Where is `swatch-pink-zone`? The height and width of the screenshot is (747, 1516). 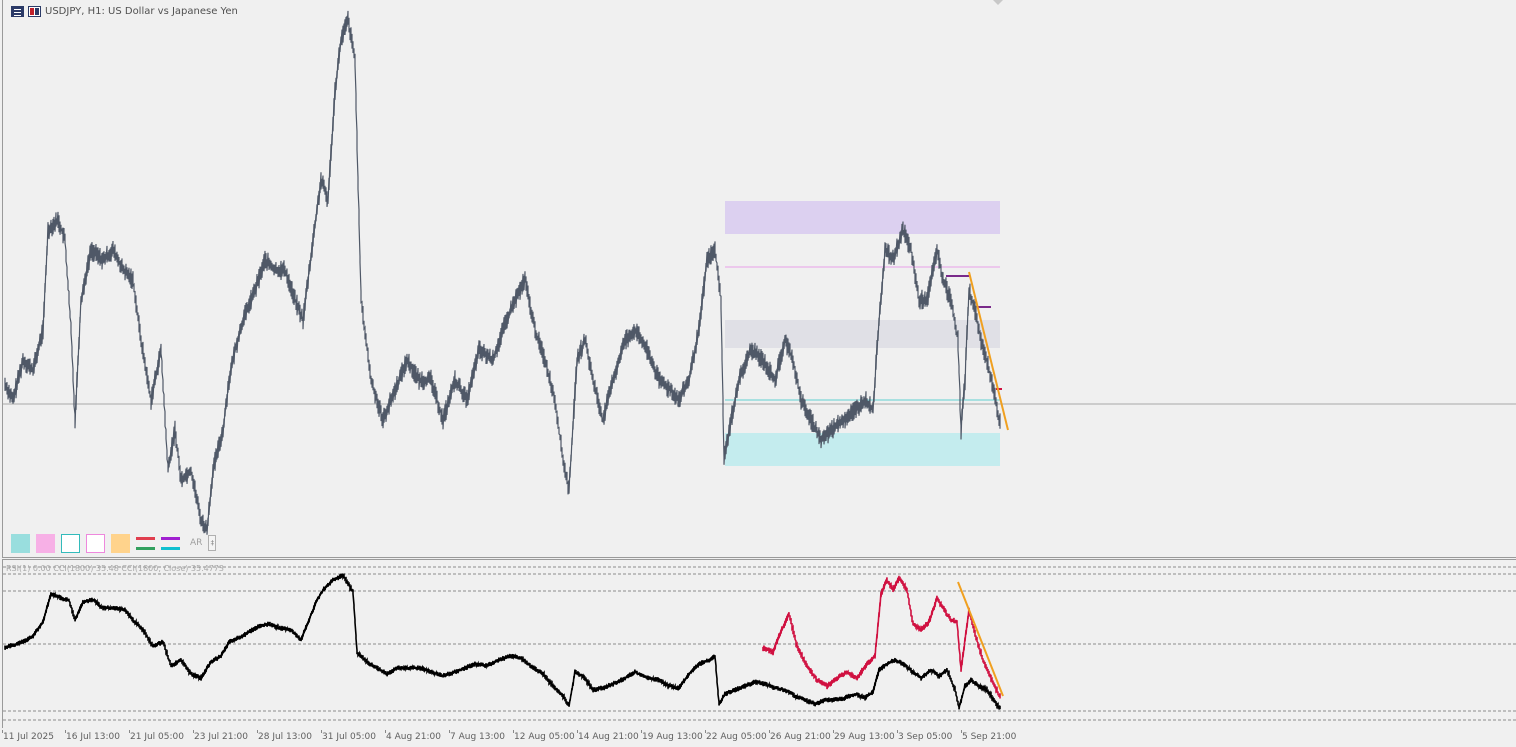 swatch-pink-zone is located at coordinates (45, 543).